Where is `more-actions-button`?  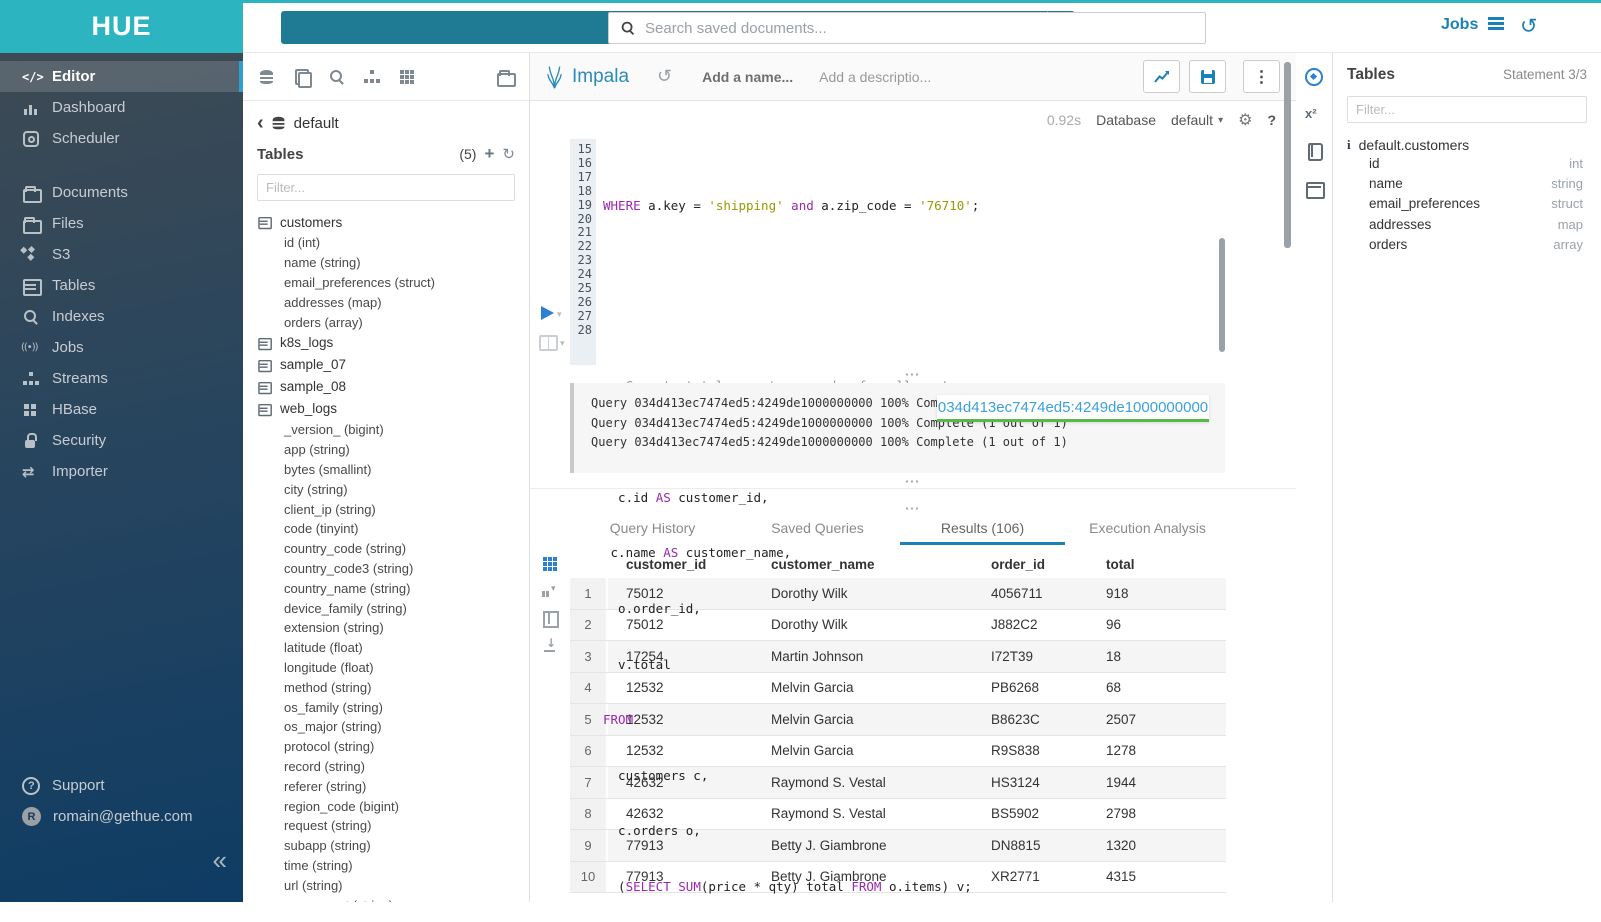
more-actions-button is located at coordinates (1261, 76).